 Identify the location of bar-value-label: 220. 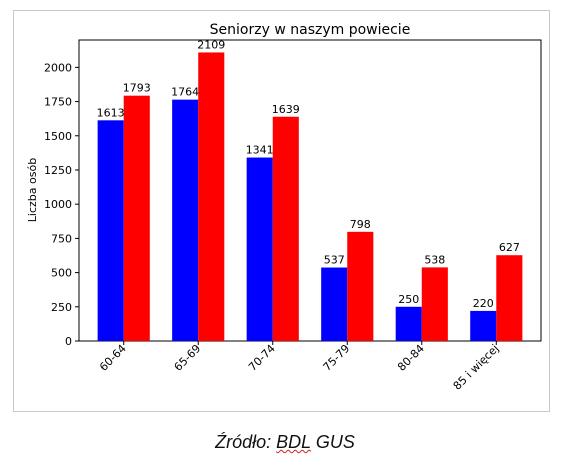
(483, 303).